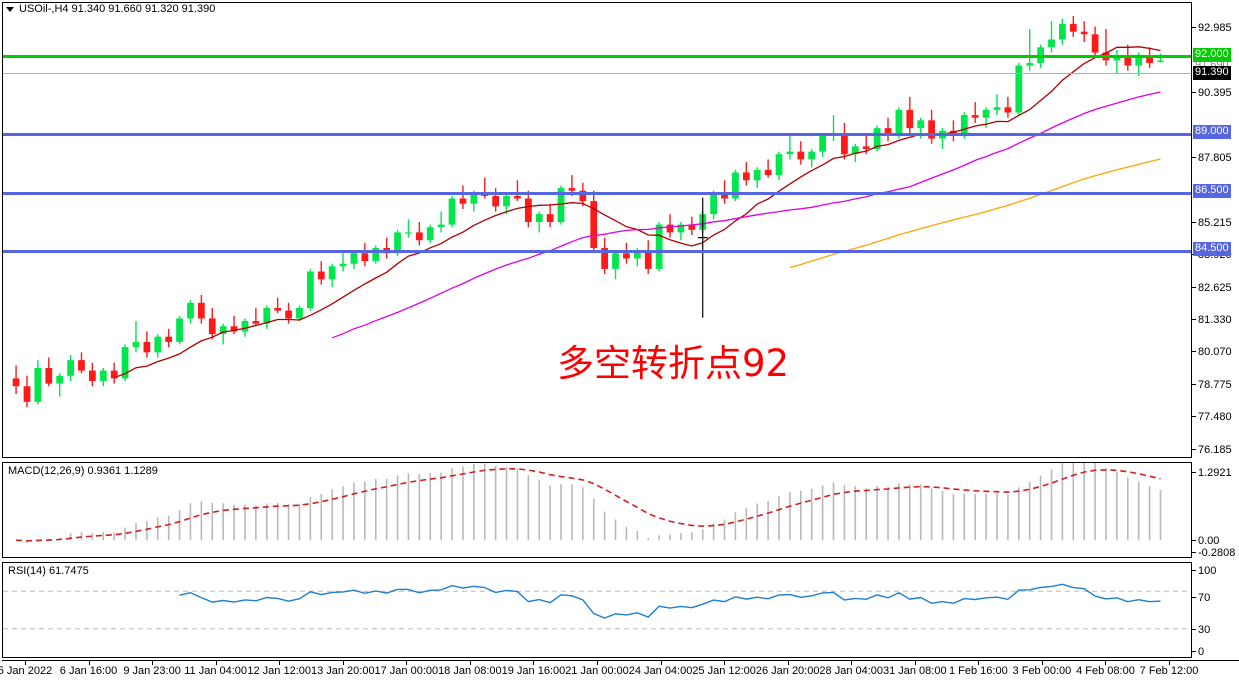 The width and height of the screenshot is (1239, 688). What do you see at coordinates (673, 363) in the screenshot?
I see `chart-annotation-text: 多空转折点92` at bounding box center [673, 363].